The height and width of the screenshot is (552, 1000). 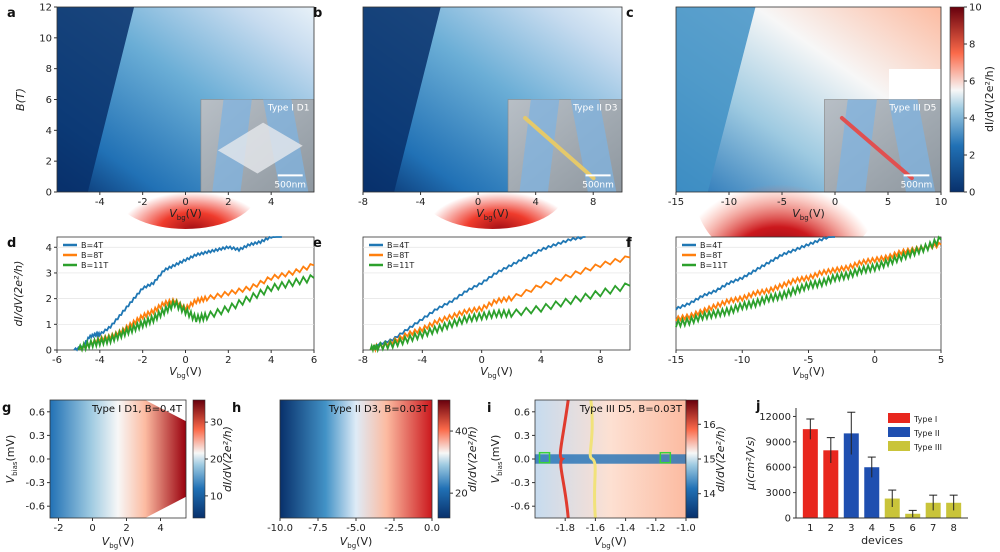 I want to click on c-panel-label: c, so click(x=630, y=13).